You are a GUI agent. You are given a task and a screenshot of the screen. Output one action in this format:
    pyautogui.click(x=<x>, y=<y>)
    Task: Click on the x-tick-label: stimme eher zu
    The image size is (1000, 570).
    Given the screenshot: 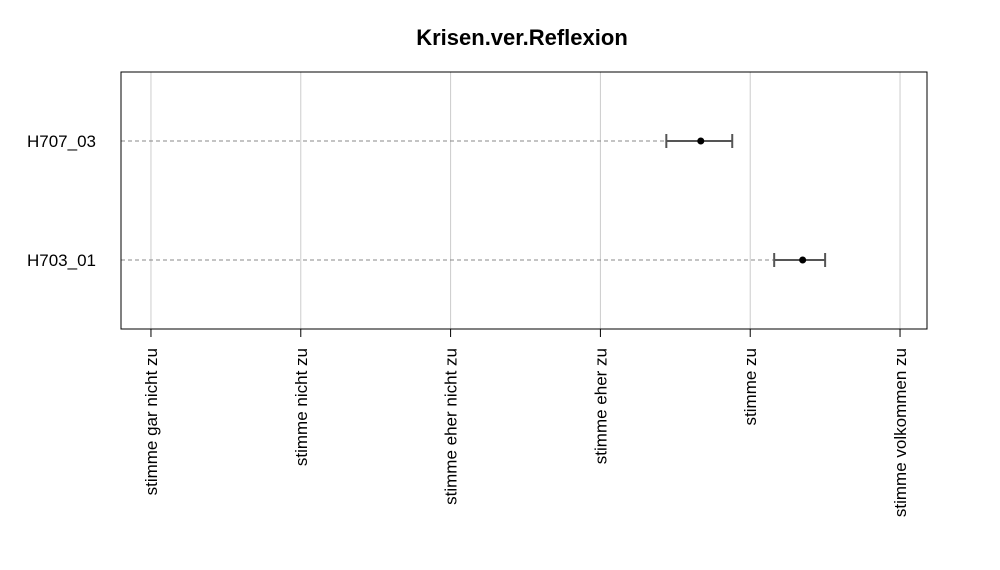 What is the action you would take?
    pyautogui.click(x=600, y=406)
    